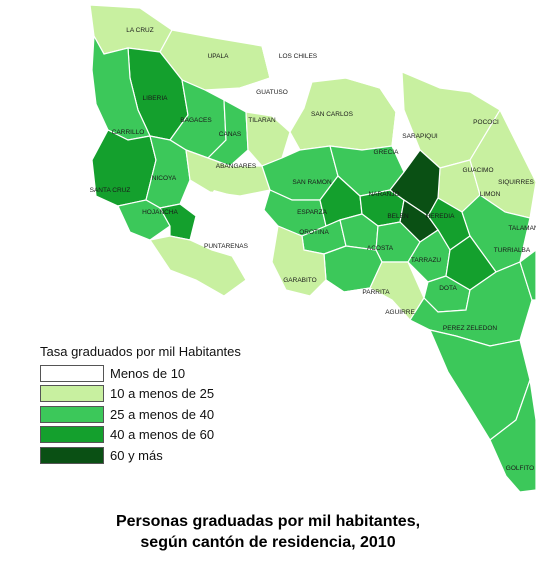 The width and height of the screenshot is (536, 563). What do you see at coordinates (226, 246) in the screenshot?
I see `canton-label-puntarenas: PUNTARENAS` at bounding box center [226, 246].